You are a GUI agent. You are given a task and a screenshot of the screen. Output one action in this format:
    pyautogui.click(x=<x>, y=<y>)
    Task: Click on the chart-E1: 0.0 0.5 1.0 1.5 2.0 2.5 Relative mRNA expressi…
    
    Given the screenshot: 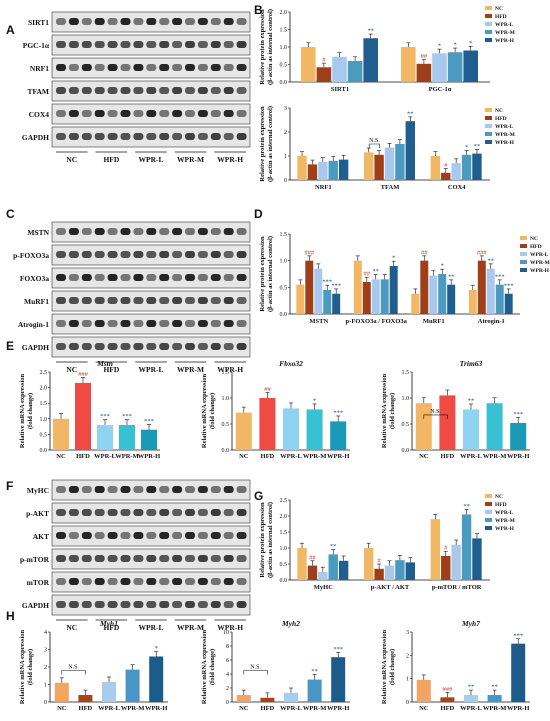 What is the action you would take?
    pyautogui.click(x=89, y=409)
    